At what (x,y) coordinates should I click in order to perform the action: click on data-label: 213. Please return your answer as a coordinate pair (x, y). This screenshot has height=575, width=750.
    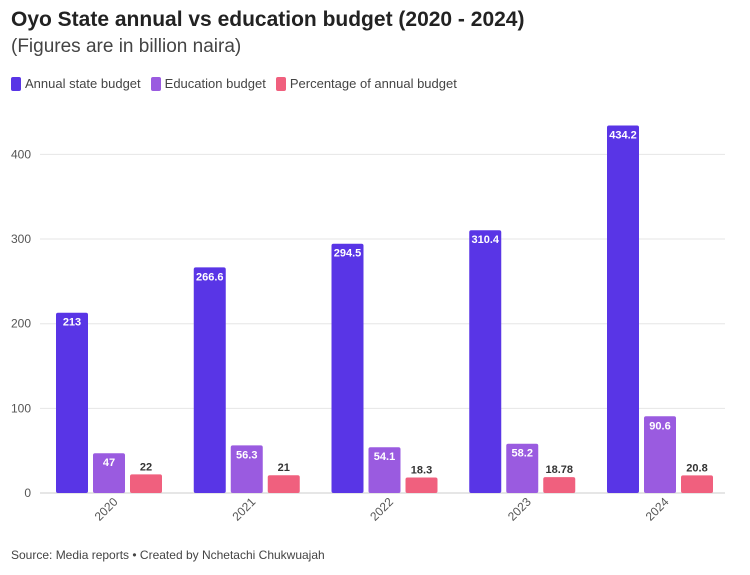
    Looking at the image, I should click on (72, 323).